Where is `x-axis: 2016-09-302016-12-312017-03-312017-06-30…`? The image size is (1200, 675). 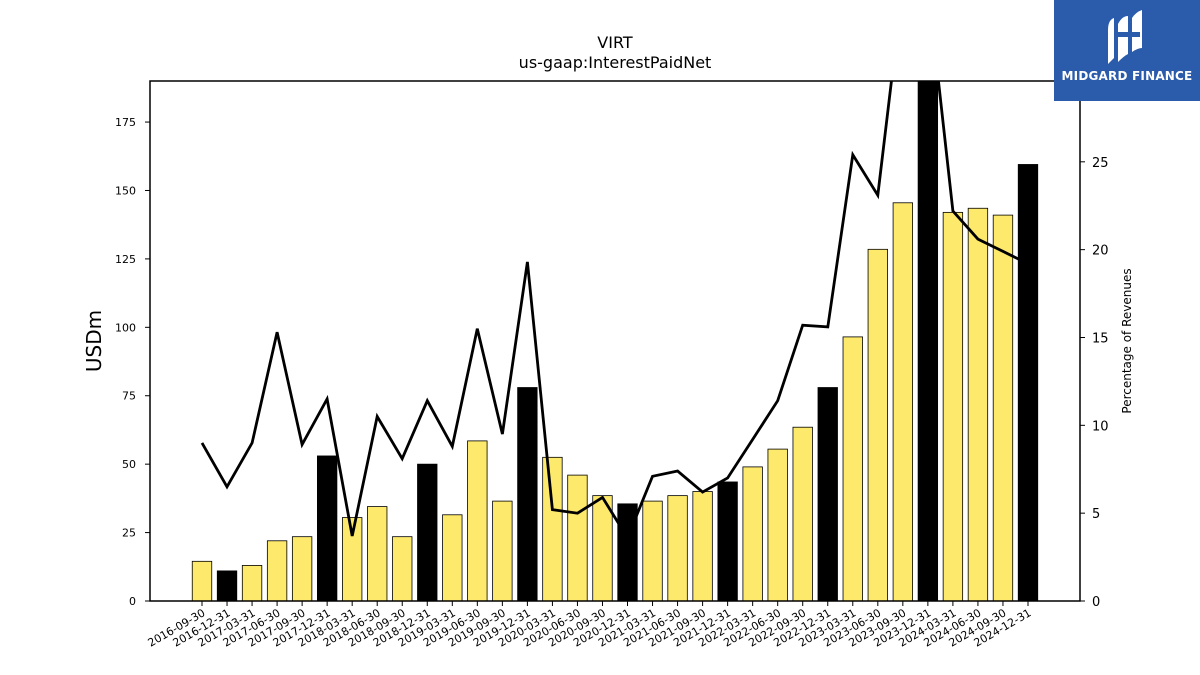
x-axis: 2016-09-302016-12-312017-03-312017-06-30… is located at coordinates (589, 625).